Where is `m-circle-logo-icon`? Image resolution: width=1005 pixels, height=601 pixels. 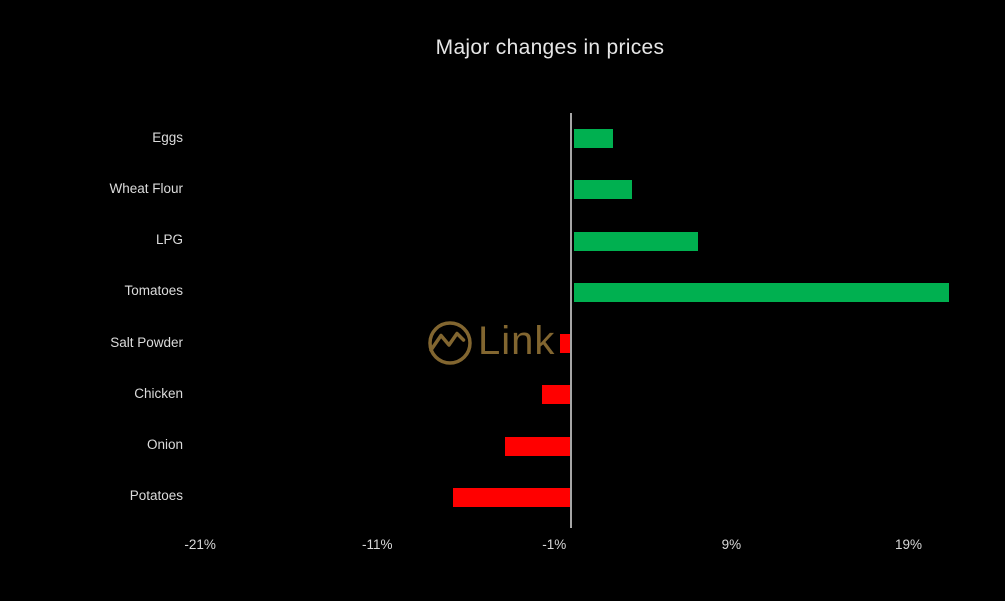 m-circle-logo-icon is located at coordinates (450, 343).